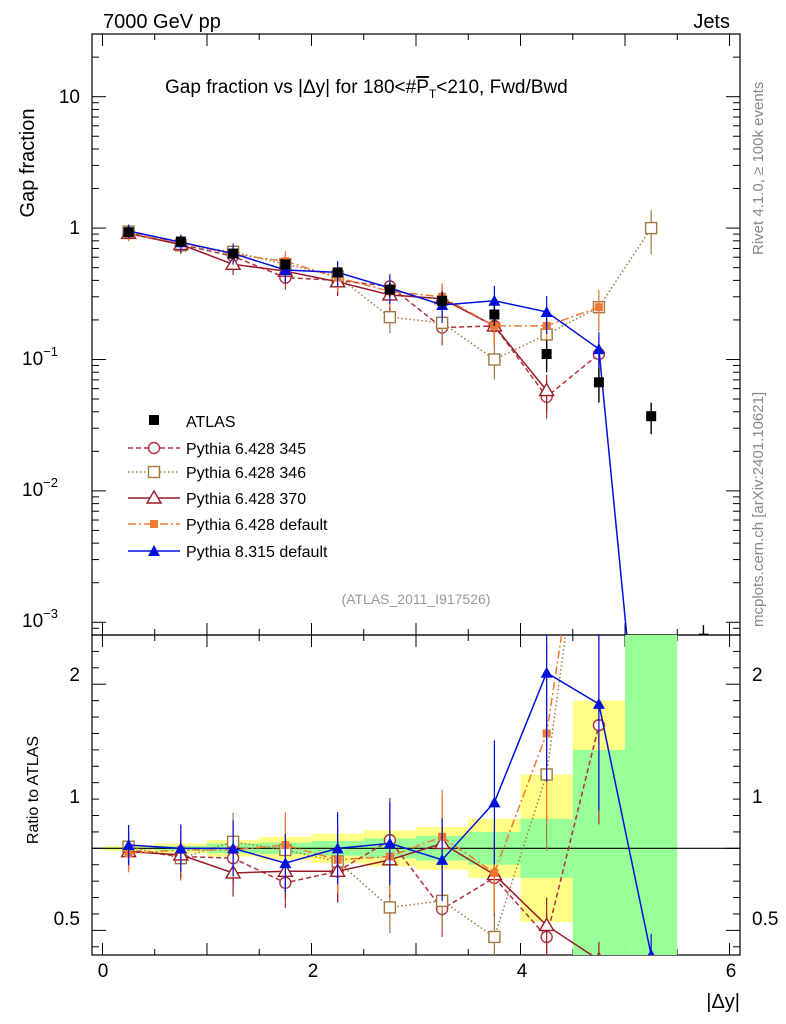  Describe the element at coordinates (154, 420) in the screenshot. I see `legend-marker-atlas` at that location.